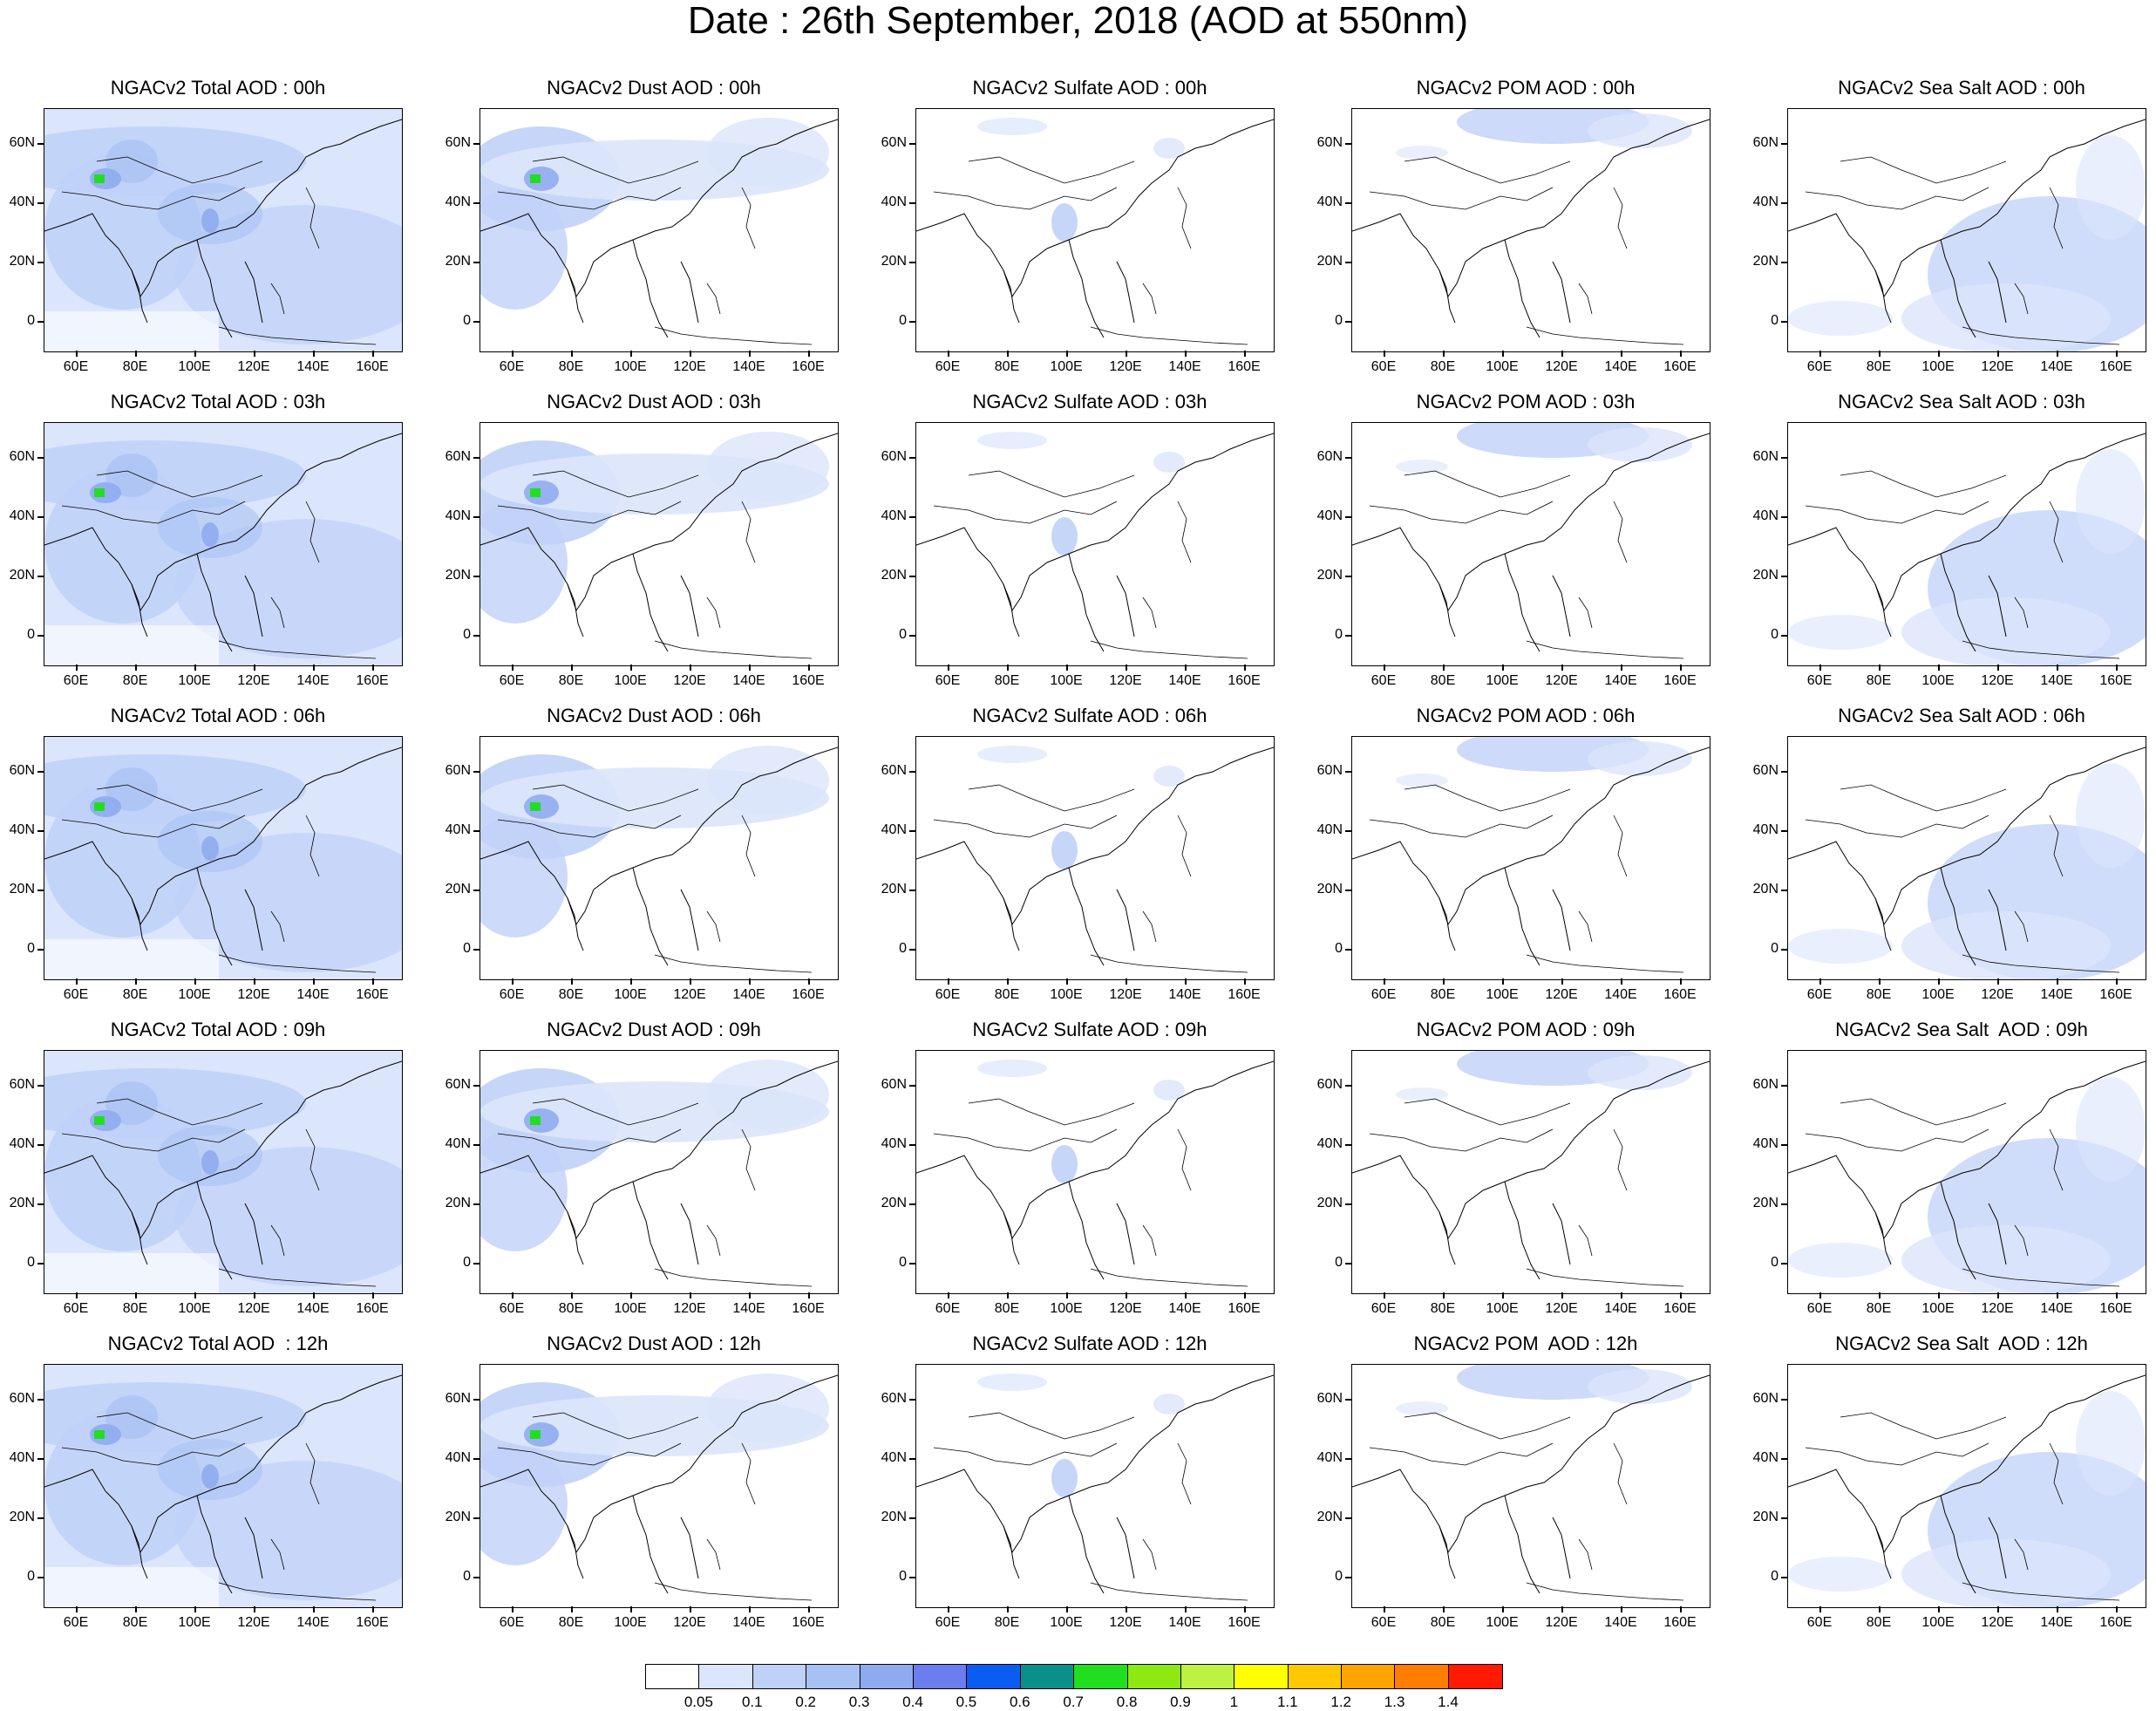 Image resolution: width=2156 pixels, height=1711 pixels. I want to click on panel-title: NGACv2 Sulfate AOD : 12h, so click(1089, 1343).